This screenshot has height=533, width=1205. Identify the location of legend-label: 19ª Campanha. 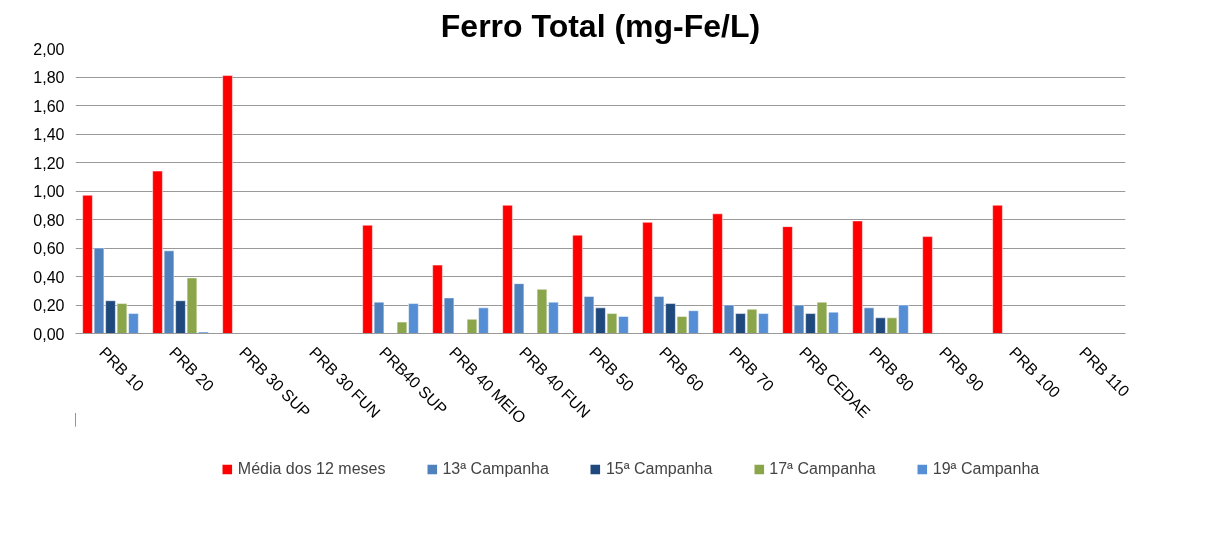
(986, 469).